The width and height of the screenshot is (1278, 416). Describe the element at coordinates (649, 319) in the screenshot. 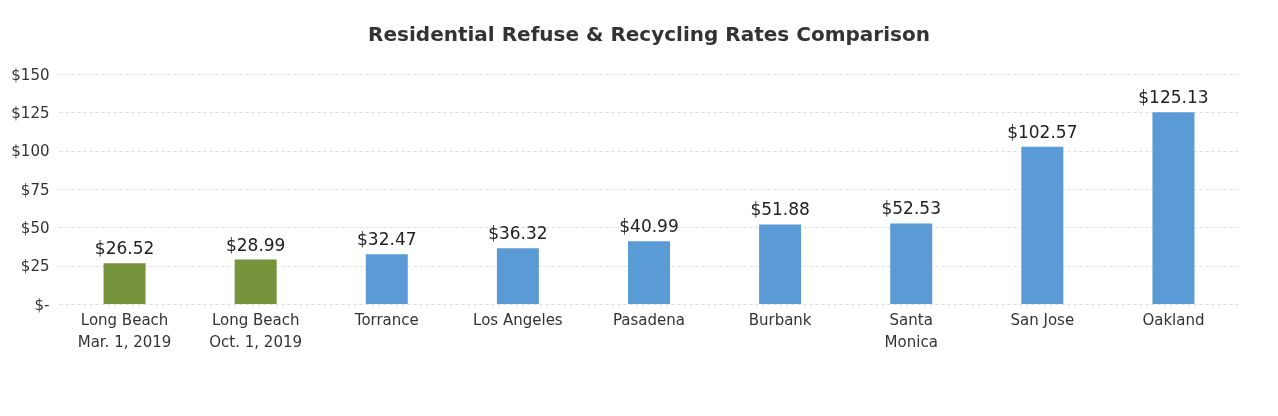

I see `x-tick-label: Pasadena` at that location.